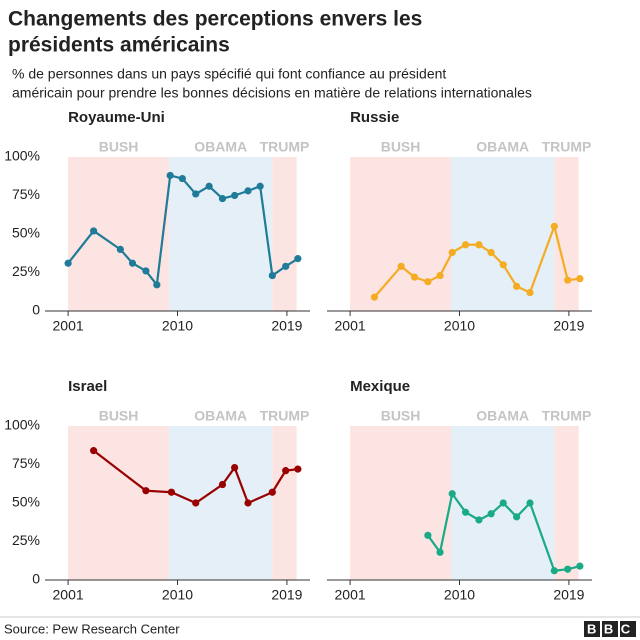 This screenshot has height=640, width=640. Describe the element at coordinates (26, 233) in the screenshot. I see `y-tick-label: 50%` at that location.